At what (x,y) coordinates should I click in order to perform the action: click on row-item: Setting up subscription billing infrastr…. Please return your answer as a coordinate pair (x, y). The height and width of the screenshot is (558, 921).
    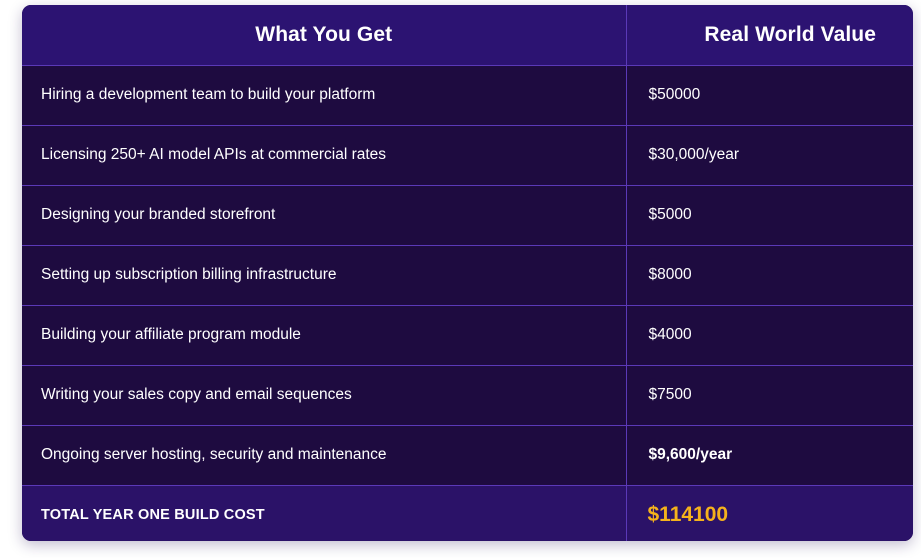
    Looking at the image, I should click on (324, 275).